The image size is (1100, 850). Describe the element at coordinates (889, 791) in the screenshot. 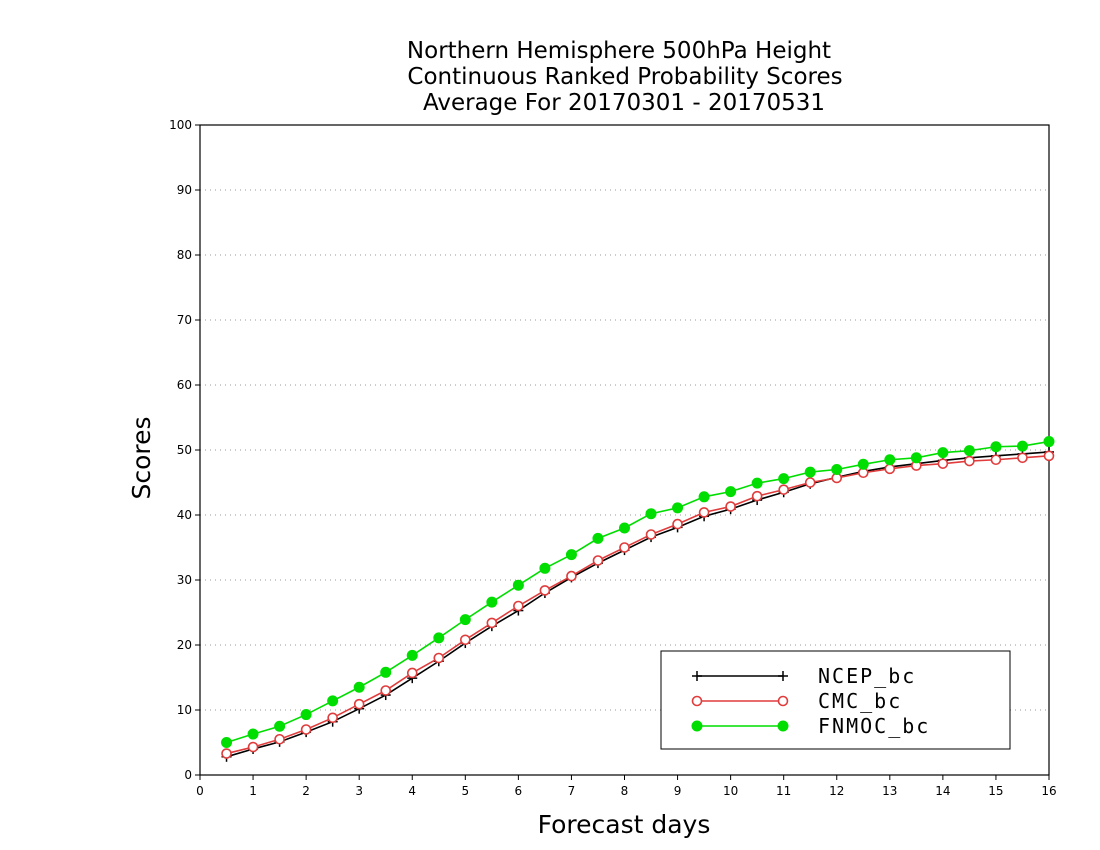

I see `x-tick-label: 13` at that location.